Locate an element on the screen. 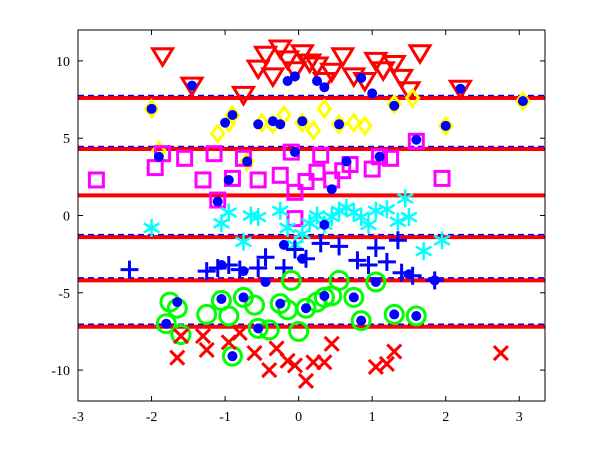 This screenshot has height=450, width=601. y-tick-label: 5 is located at coordinates (66, 139).